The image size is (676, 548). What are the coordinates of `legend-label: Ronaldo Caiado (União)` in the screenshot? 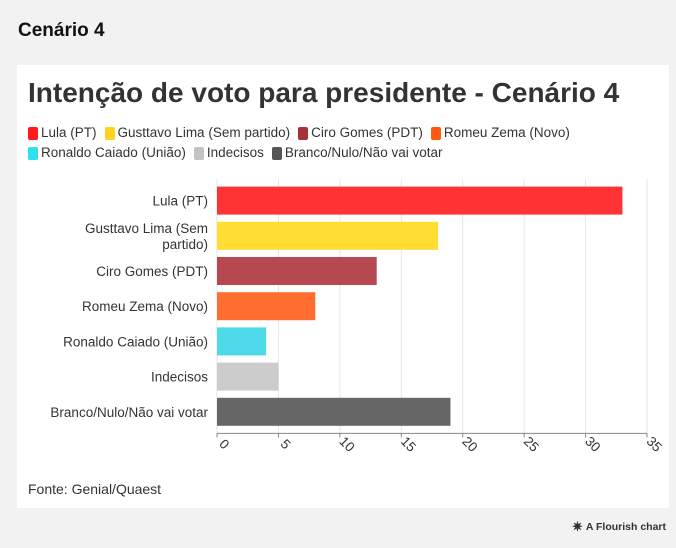 It's located at (113, 152).